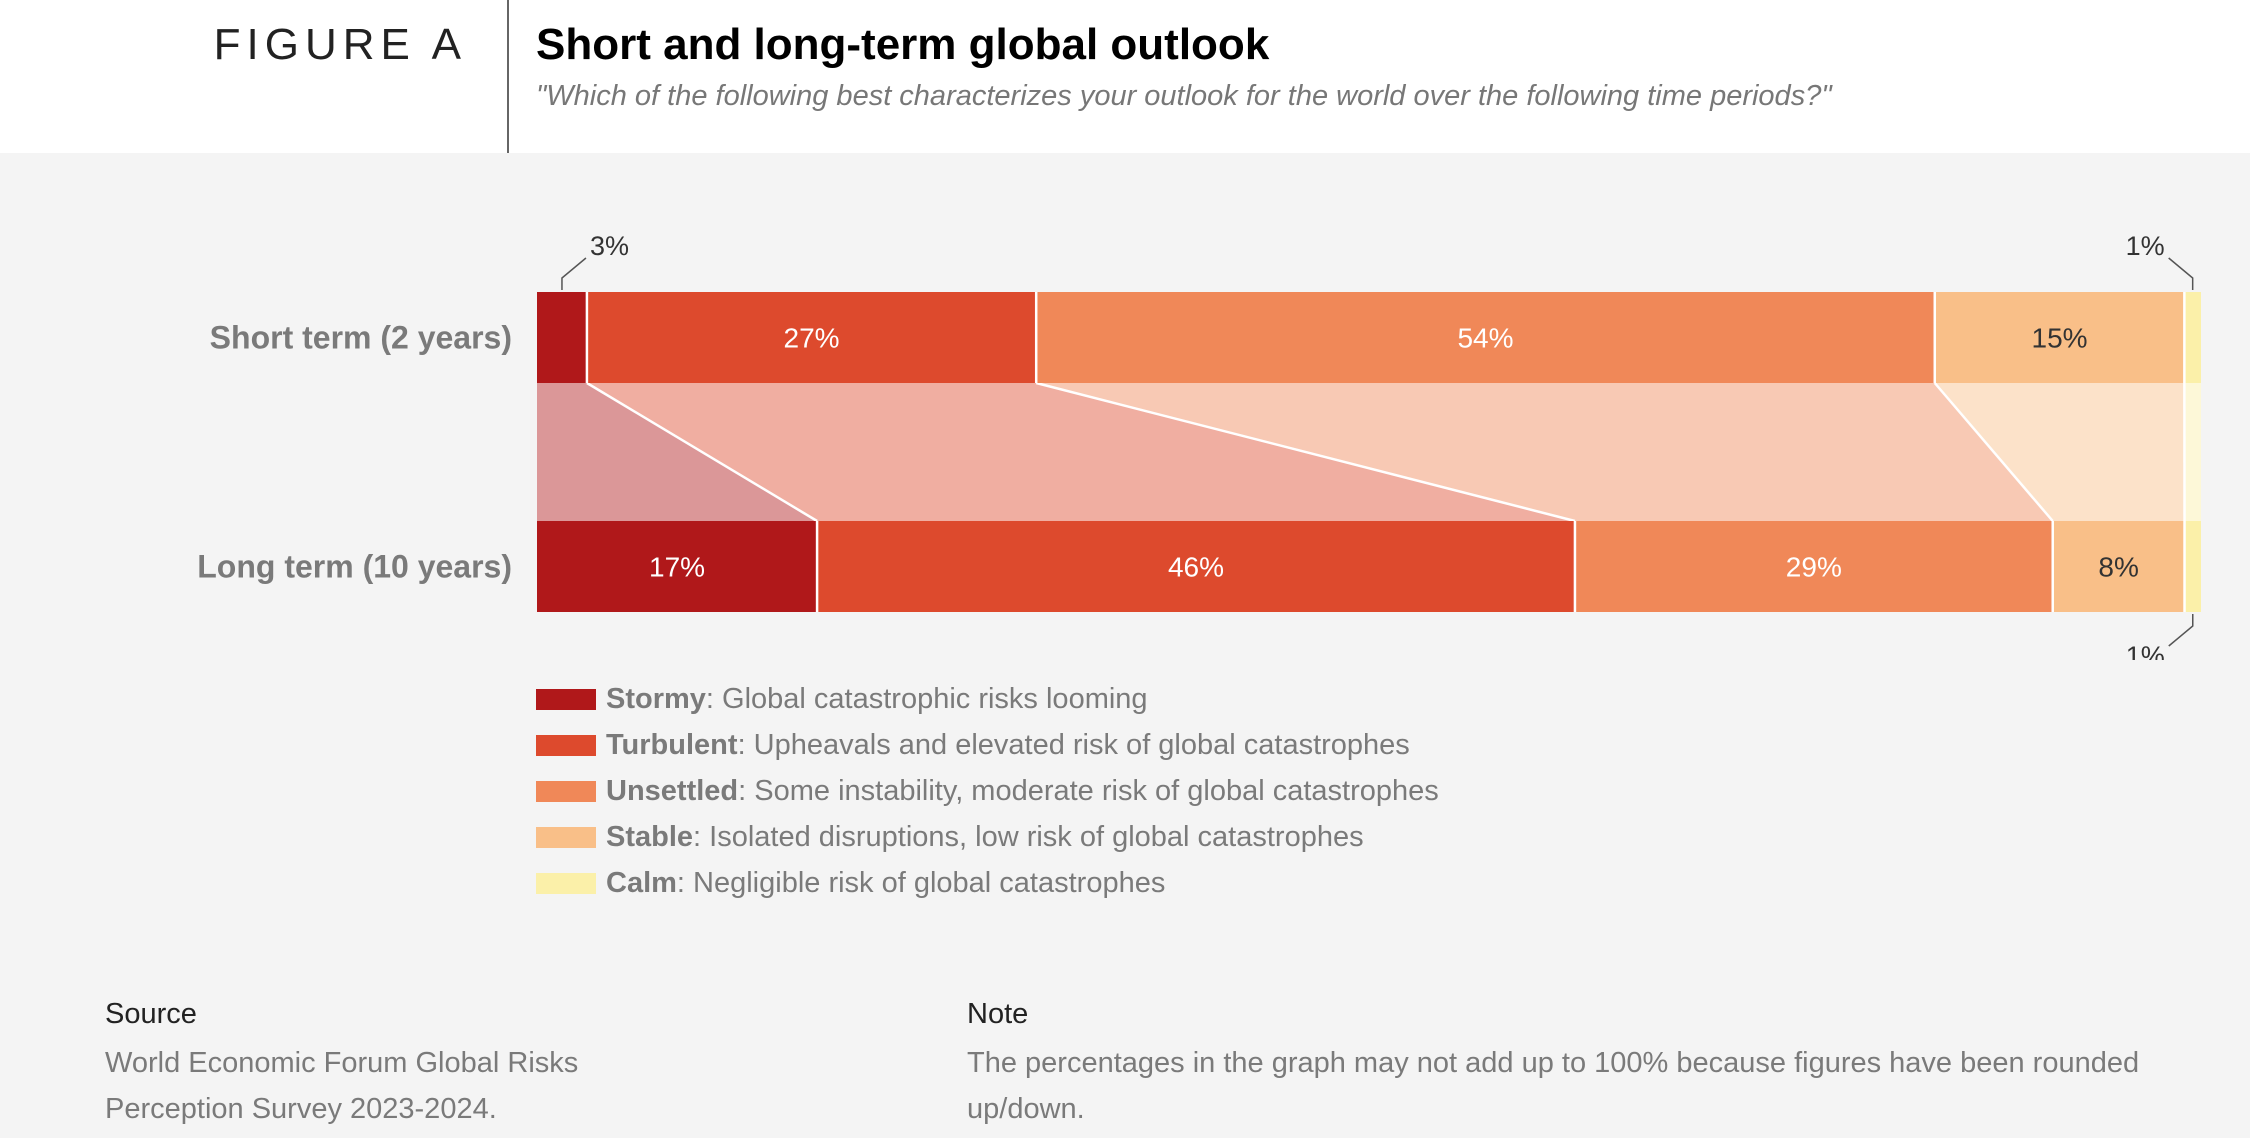 Image resolution: width=2250 pixels, height=1138 pixels. Describe the element at coordinates (508, 76) in the screenshot. I see `header-divider` at that location.